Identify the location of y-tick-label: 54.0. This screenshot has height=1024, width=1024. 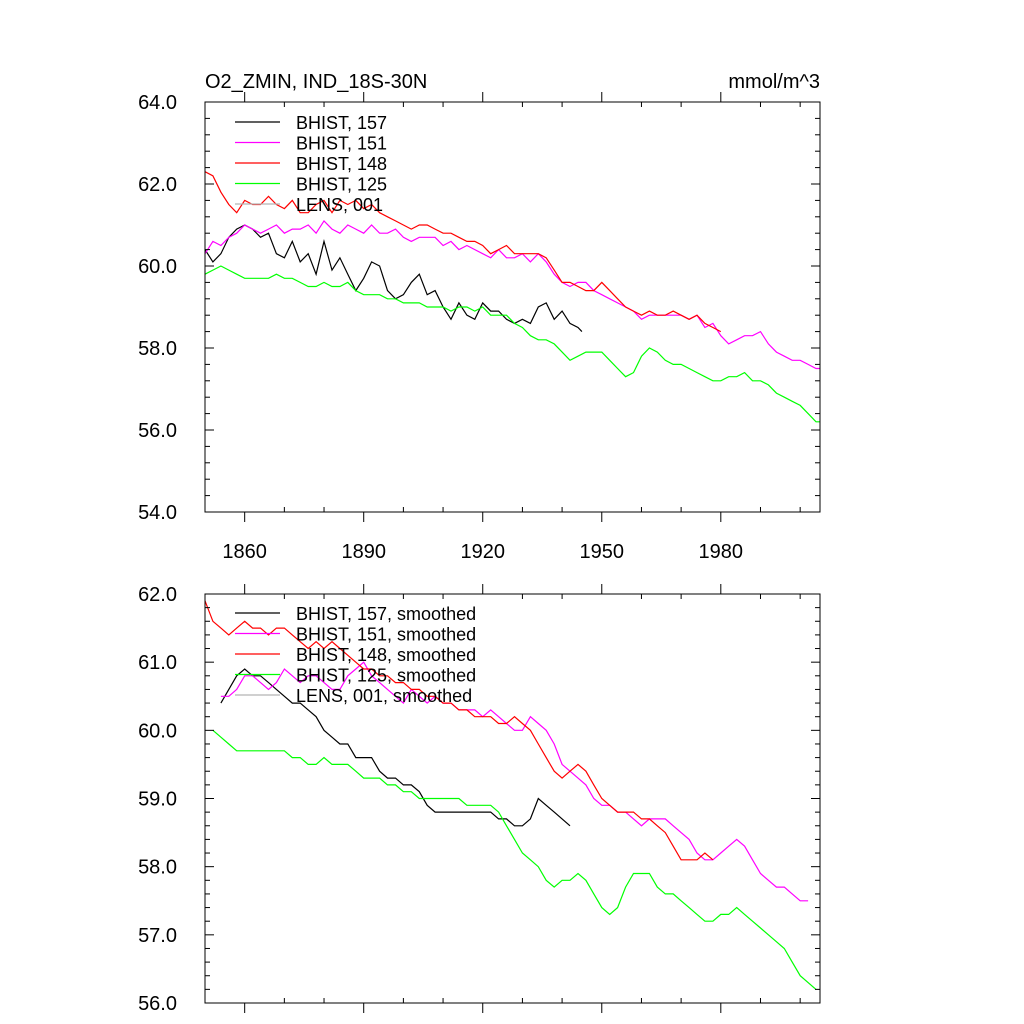
(157, 513).